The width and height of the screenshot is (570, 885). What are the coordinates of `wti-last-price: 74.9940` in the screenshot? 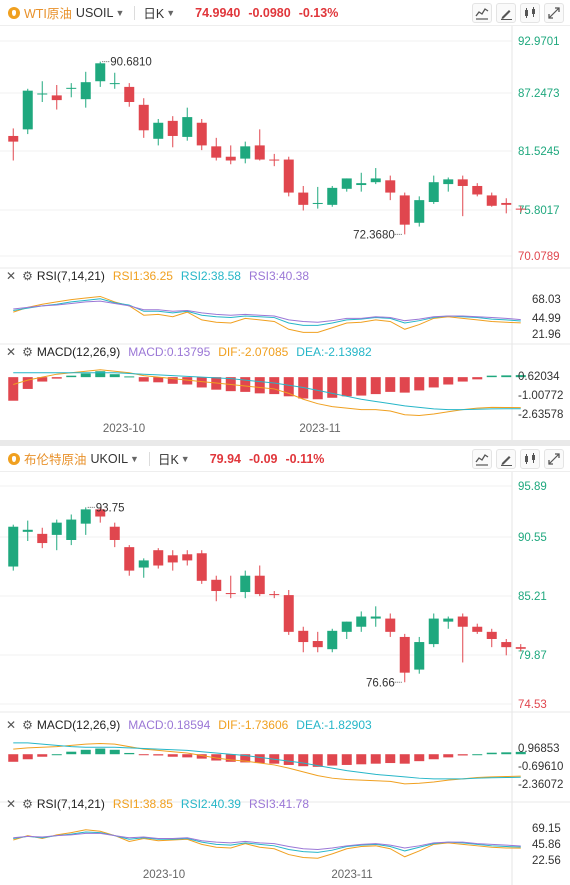 It's located at (218, 12).